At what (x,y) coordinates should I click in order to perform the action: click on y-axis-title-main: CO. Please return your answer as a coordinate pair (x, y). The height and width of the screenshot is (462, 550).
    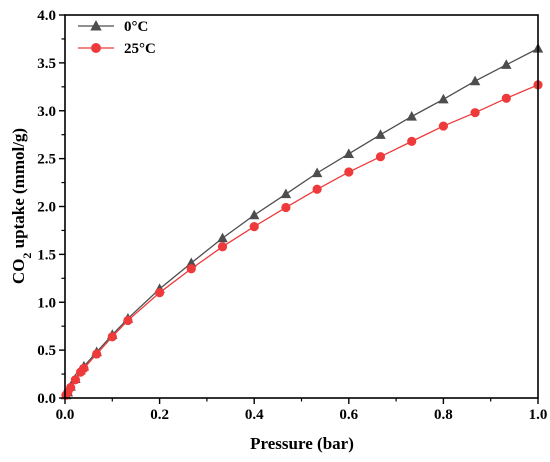
    Looking at the image, I should click on (18, 272).